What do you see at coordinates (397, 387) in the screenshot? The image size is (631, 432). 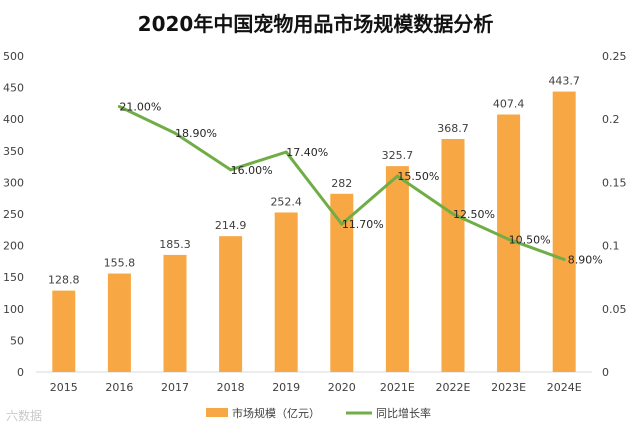 I see `x-tick-label: 2021E` at bounding box center [397, 387].